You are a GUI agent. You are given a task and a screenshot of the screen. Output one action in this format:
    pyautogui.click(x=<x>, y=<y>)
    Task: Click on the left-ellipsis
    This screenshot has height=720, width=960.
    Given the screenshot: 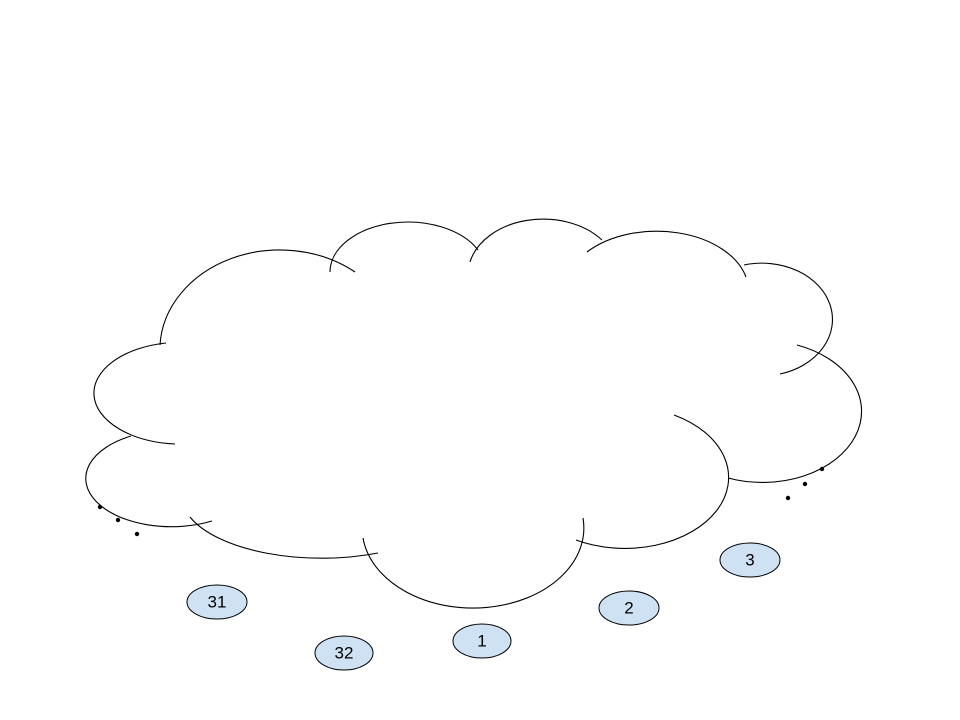 What is the action you would take?
    pyautogui.click(x=118, y=520)
    